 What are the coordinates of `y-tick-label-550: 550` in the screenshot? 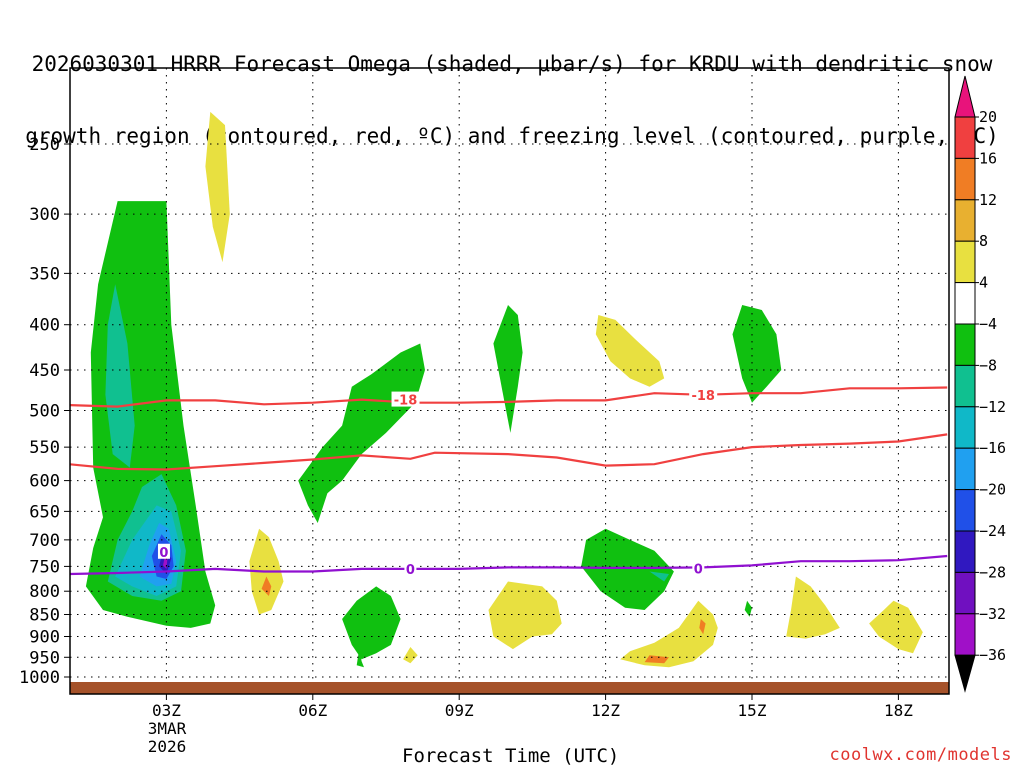 It's located at (44, 448).